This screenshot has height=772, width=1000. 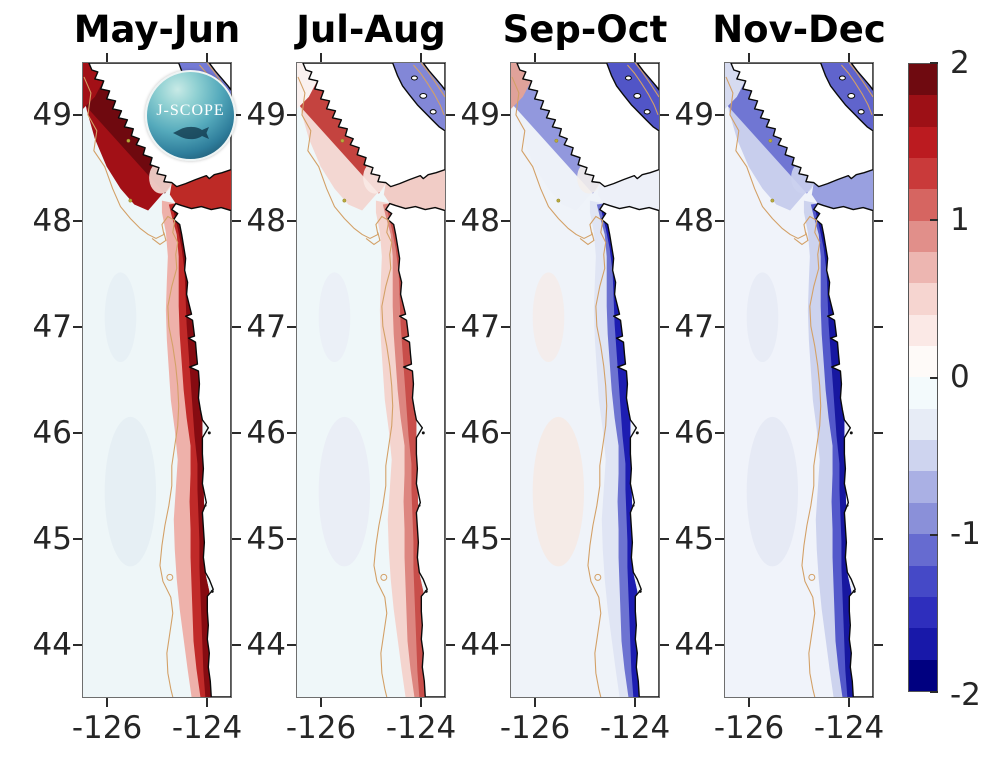 I want to click on map-nov-dec, so click(x=799, y=380).